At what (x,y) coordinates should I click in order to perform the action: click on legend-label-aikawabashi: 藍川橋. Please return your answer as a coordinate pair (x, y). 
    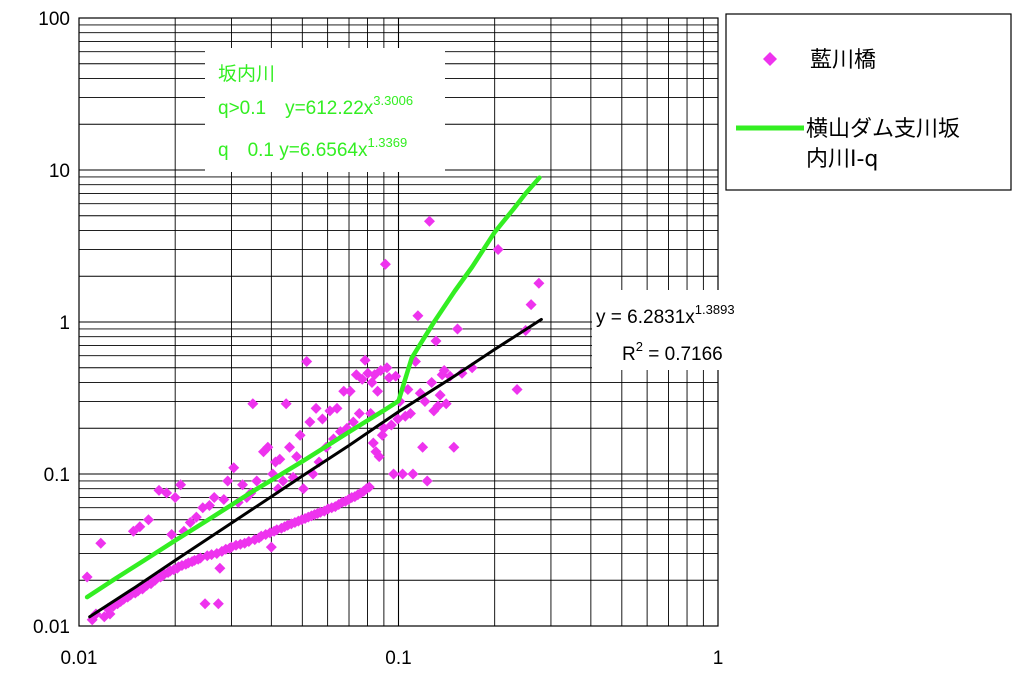
    Looking at the image, I should click on (843, 60).